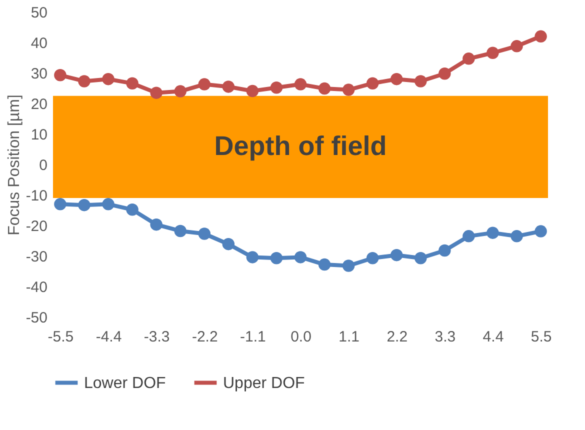  Describe the element at coordinates (349, 337) in the screenshot. I see `x-tick-label: 1.1` at that location.